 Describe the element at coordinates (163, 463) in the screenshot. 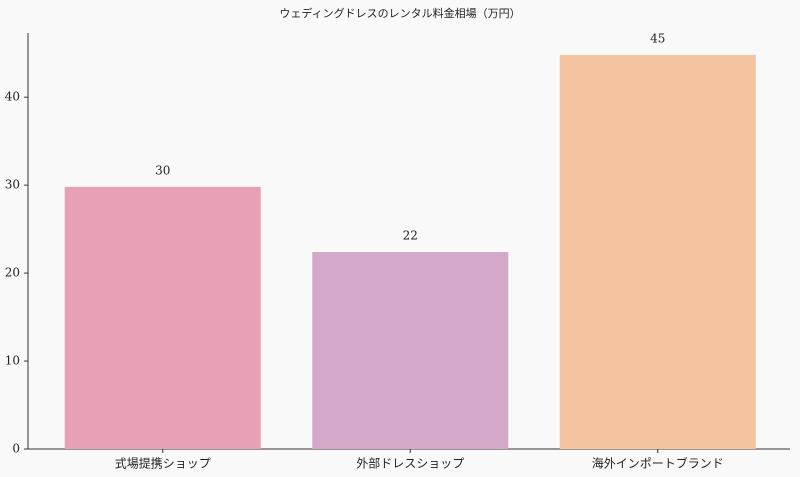

I see `x-tick-label: 式場提携ショップ` at that location.